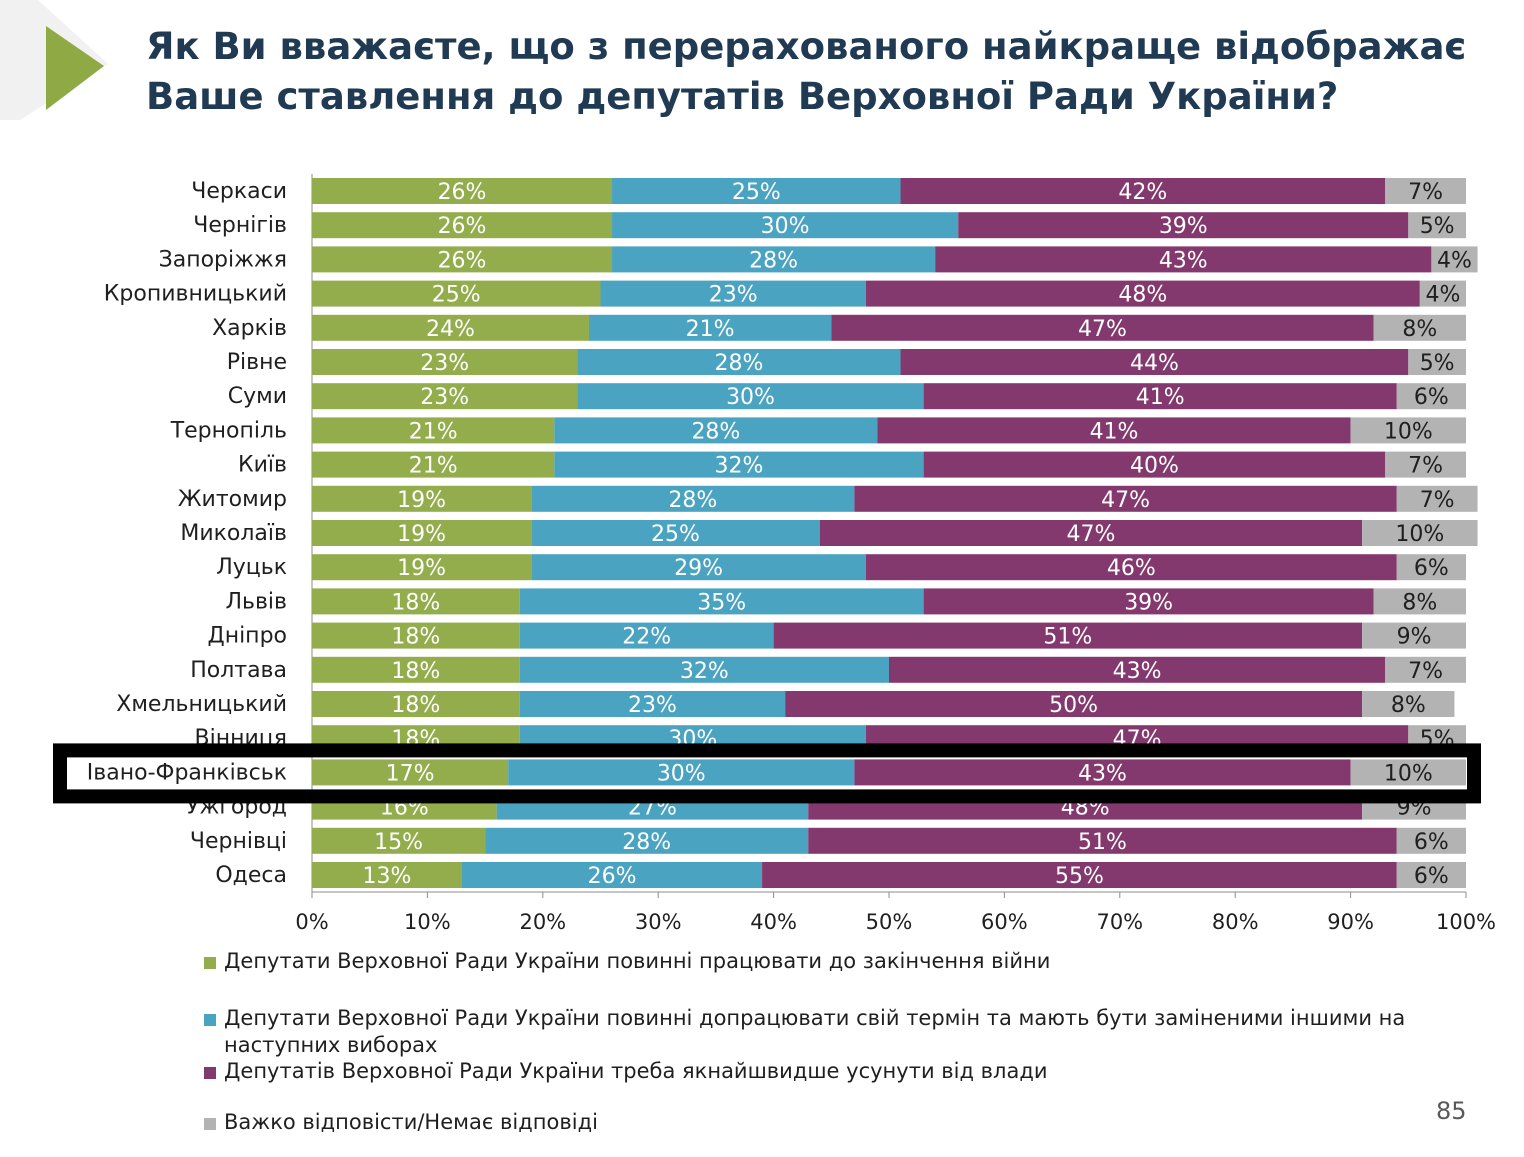 This screenshot has height=1157, width=1524. What do you see at coordinates (249, 328) in the screenshot?
I see `category-label: Харків` at bounding box center [249, 328].